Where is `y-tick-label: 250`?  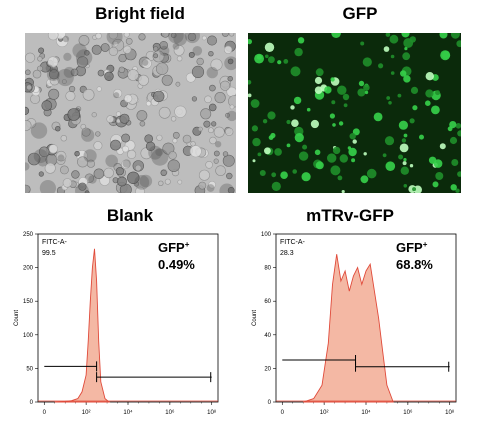
y-tick-label: 250 is located at coordinates (28, 235).